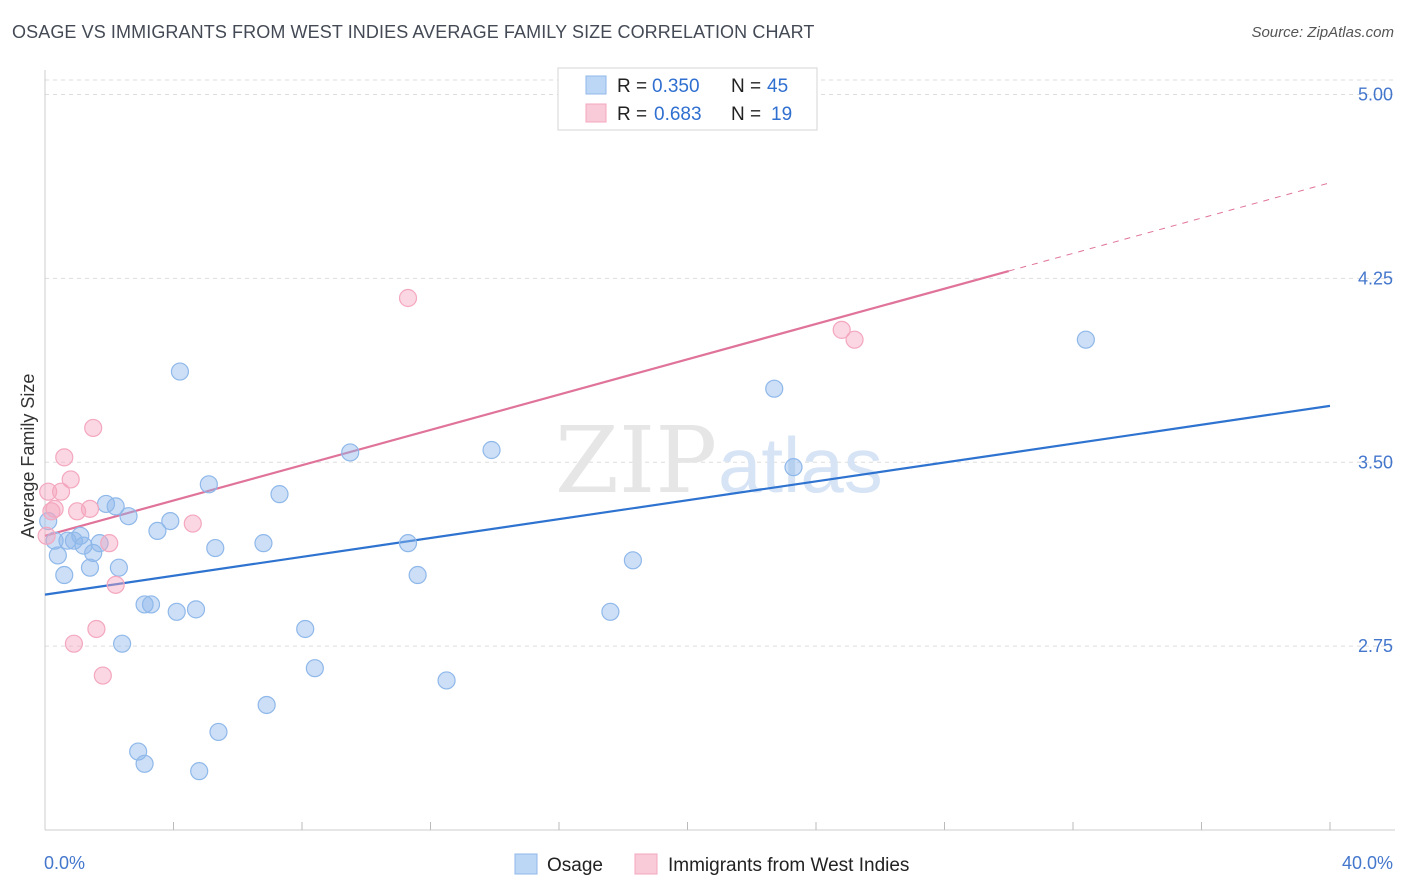 This screenshot has width=1406, height=892. I want to click on y-tick-label: 5.00, so click(1375, 95).